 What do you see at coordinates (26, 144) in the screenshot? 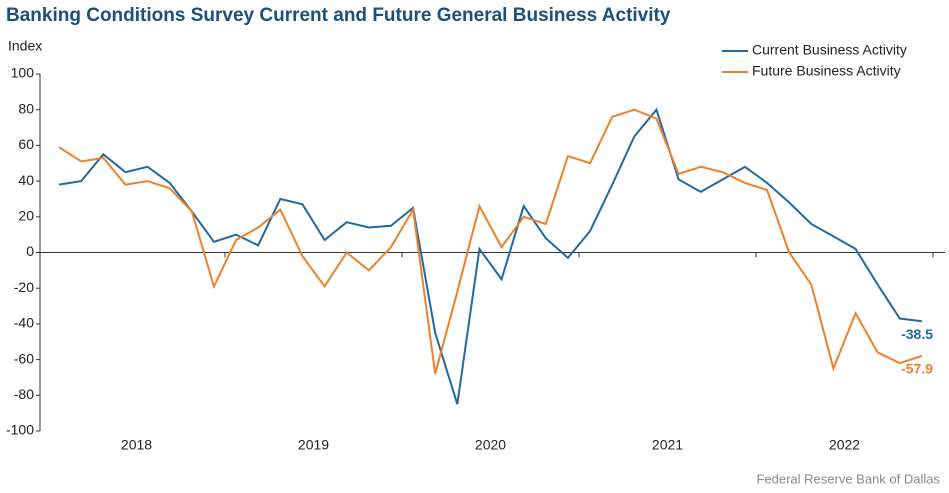
I see `y-tick-label: 60` at bounding box center [26, 144].